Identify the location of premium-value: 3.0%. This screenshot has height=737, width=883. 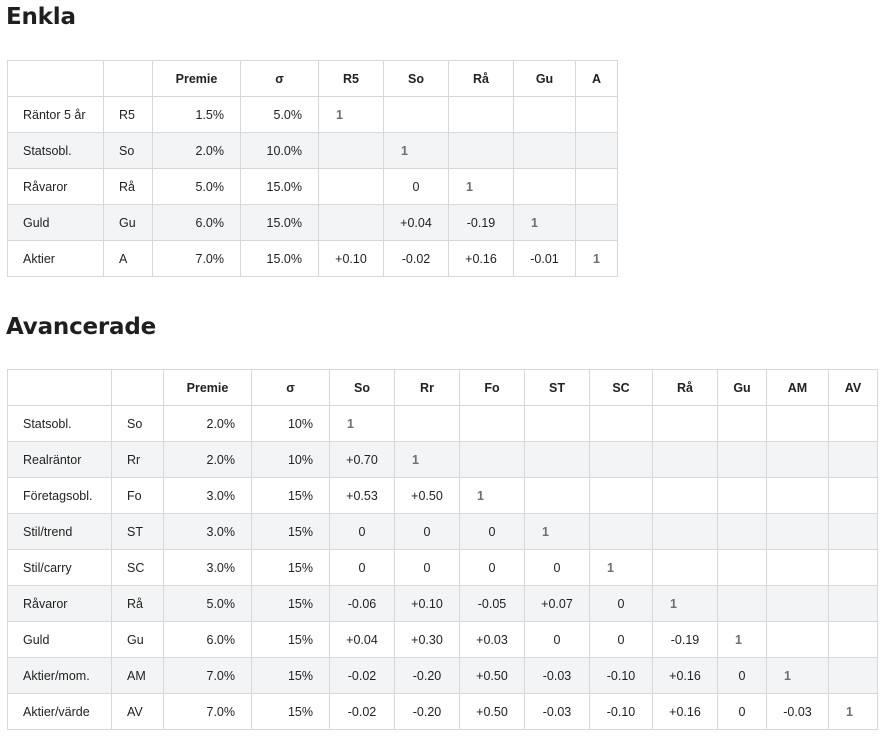
(207, 567).